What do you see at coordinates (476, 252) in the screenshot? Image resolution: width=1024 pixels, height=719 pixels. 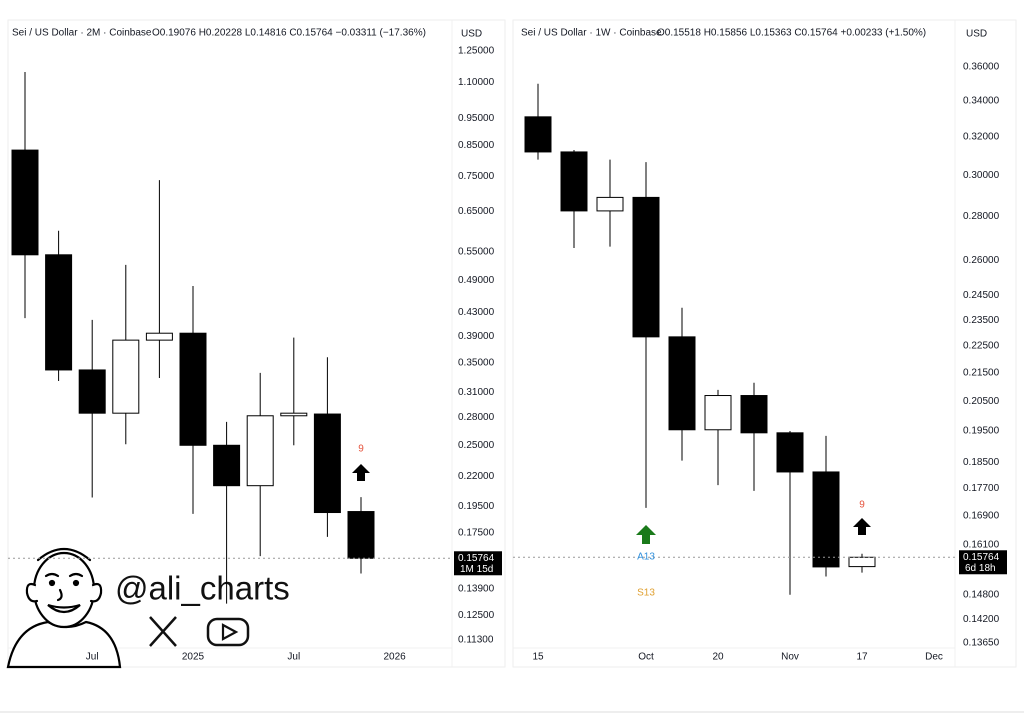 I see `y-tick-label: 0.55000` at bounding box center [476, 252].